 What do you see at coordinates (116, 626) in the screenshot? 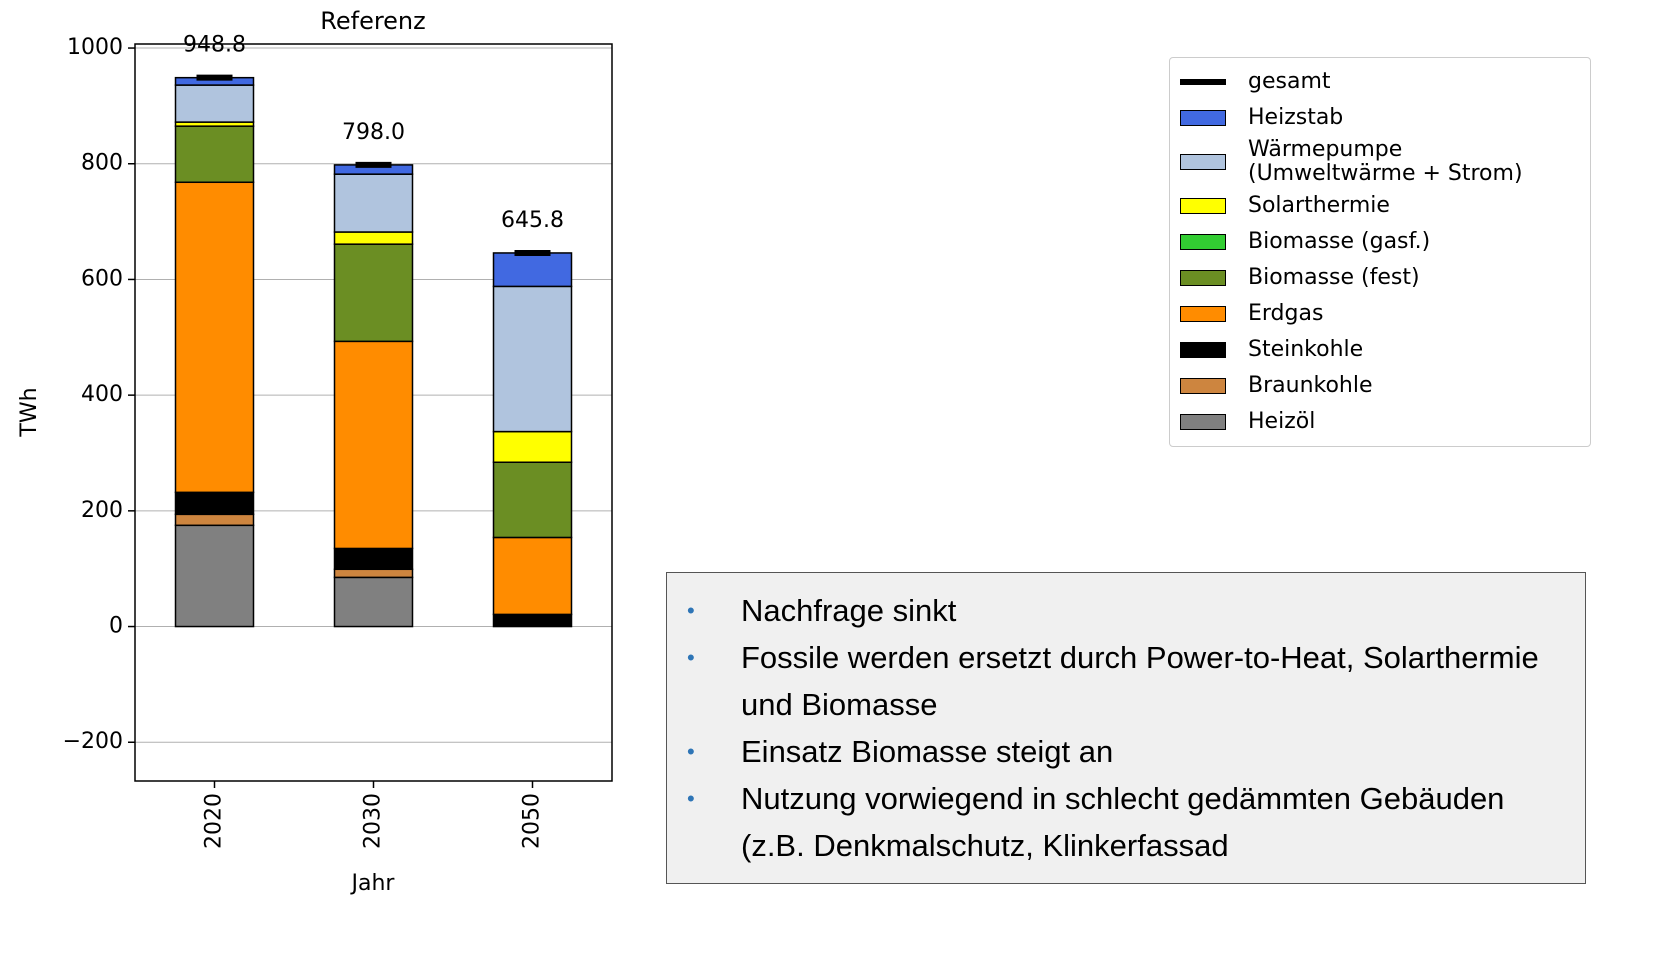
I see `y-tick-label: 0` at bounding box center [116, 626].